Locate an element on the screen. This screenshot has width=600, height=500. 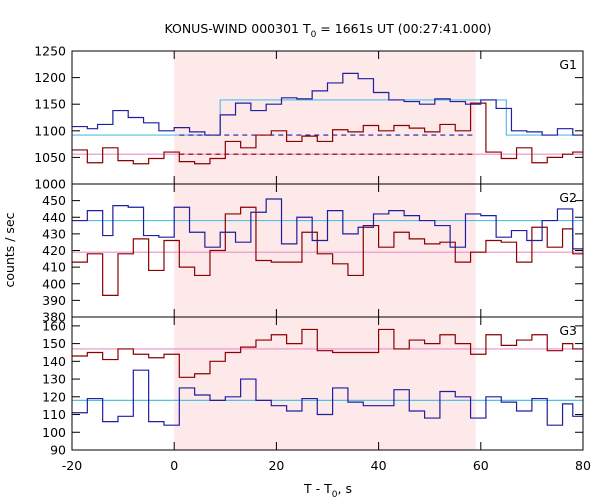
x-tick-label: 40 is located at coordinates (379, 465).